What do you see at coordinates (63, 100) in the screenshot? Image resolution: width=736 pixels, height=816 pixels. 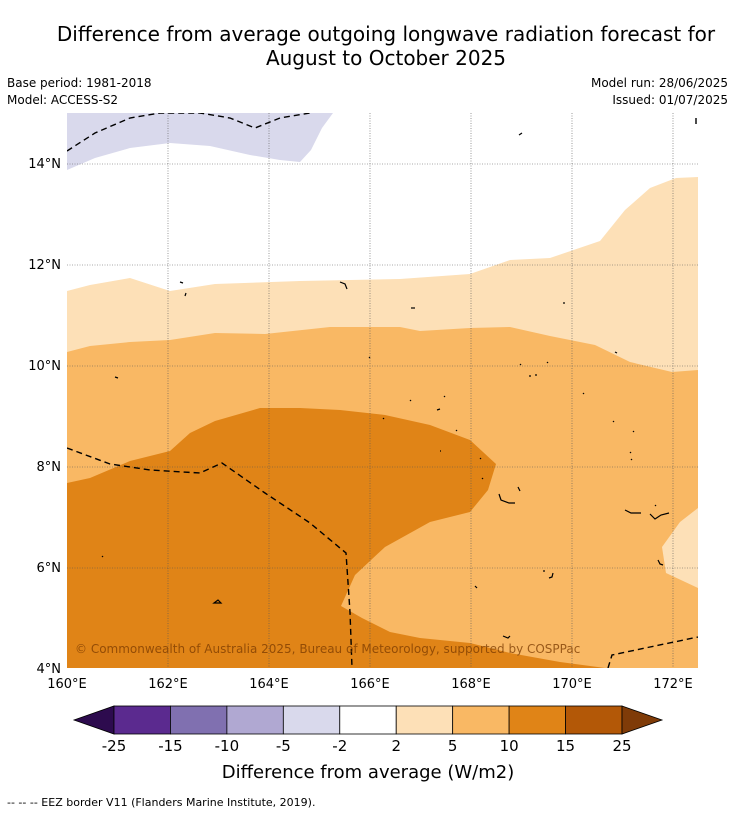 I see `model-name: Model: ACCESS-S2` at bounding box center [63, 100].